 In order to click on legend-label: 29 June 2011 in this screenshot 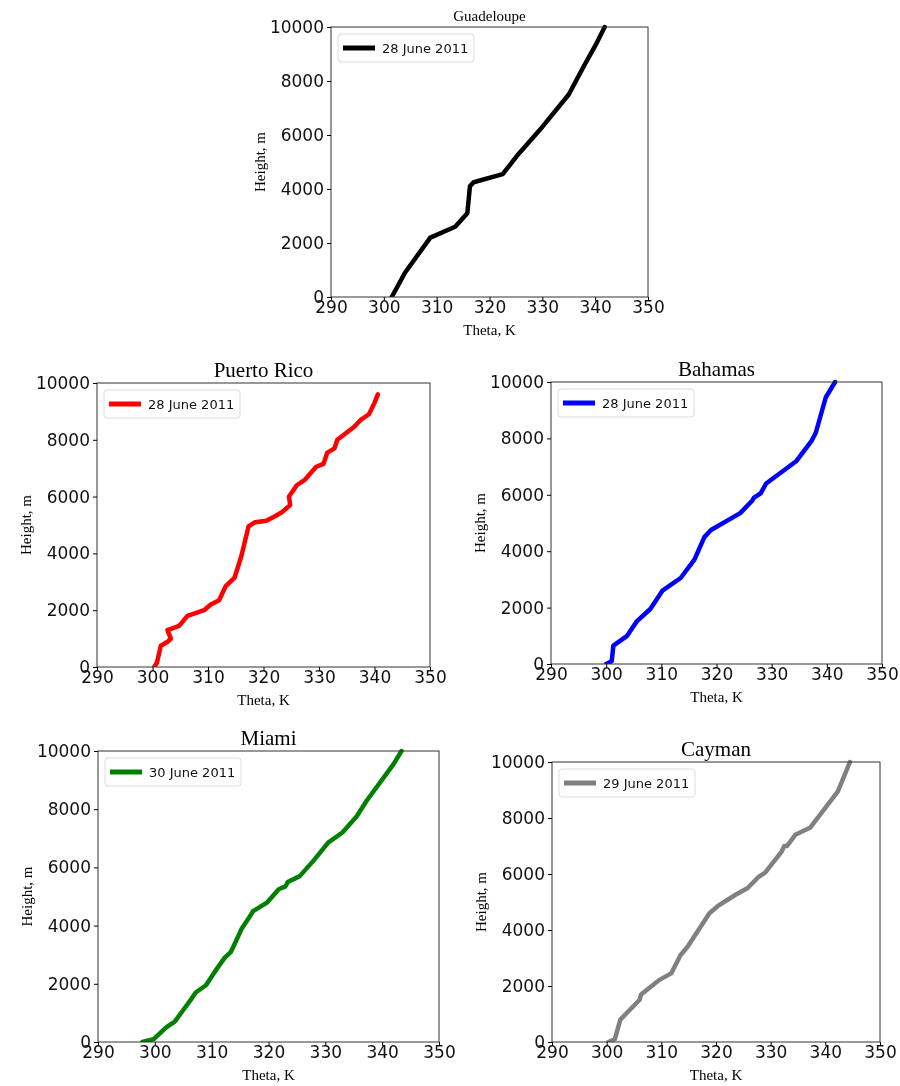, I will do `click(646, 783)`.